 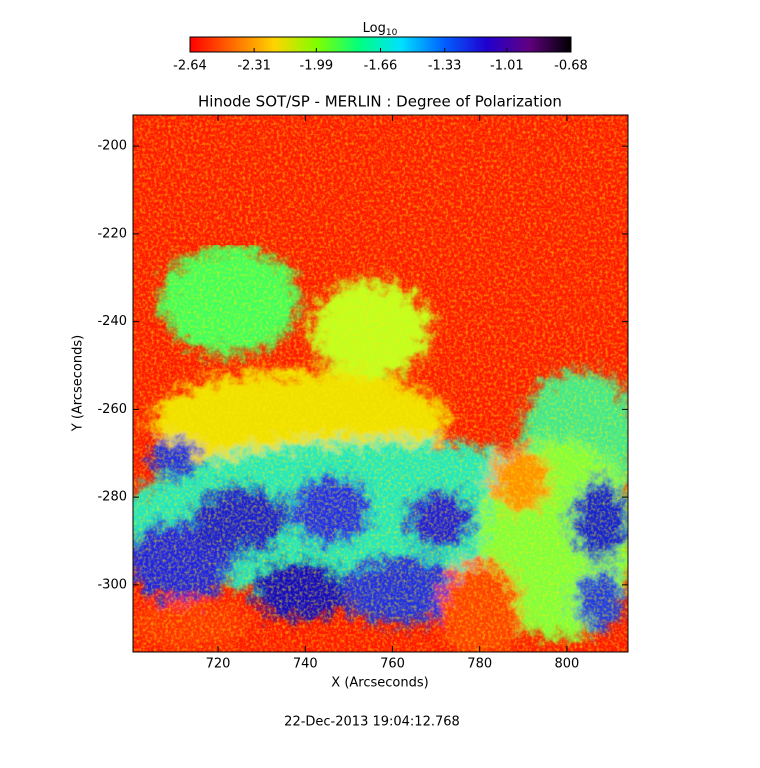 What do you see at coordinates (392, 33) in the screenshot?
I see `colorbar-title-subscript: 10` at bounding box center [392, 33].